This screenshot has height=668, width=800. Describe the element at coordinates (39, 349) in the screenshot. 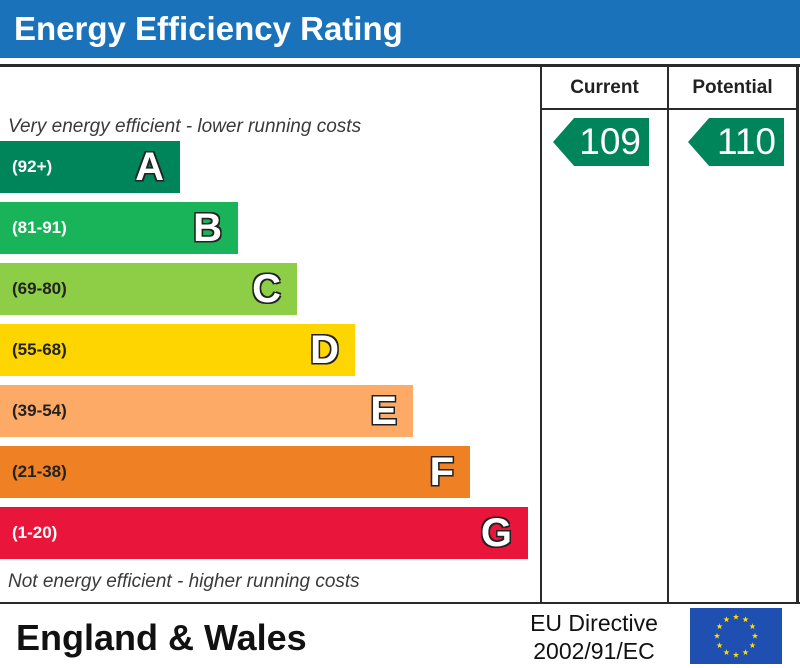

I see `band-range-label: (55-68)` at that location.